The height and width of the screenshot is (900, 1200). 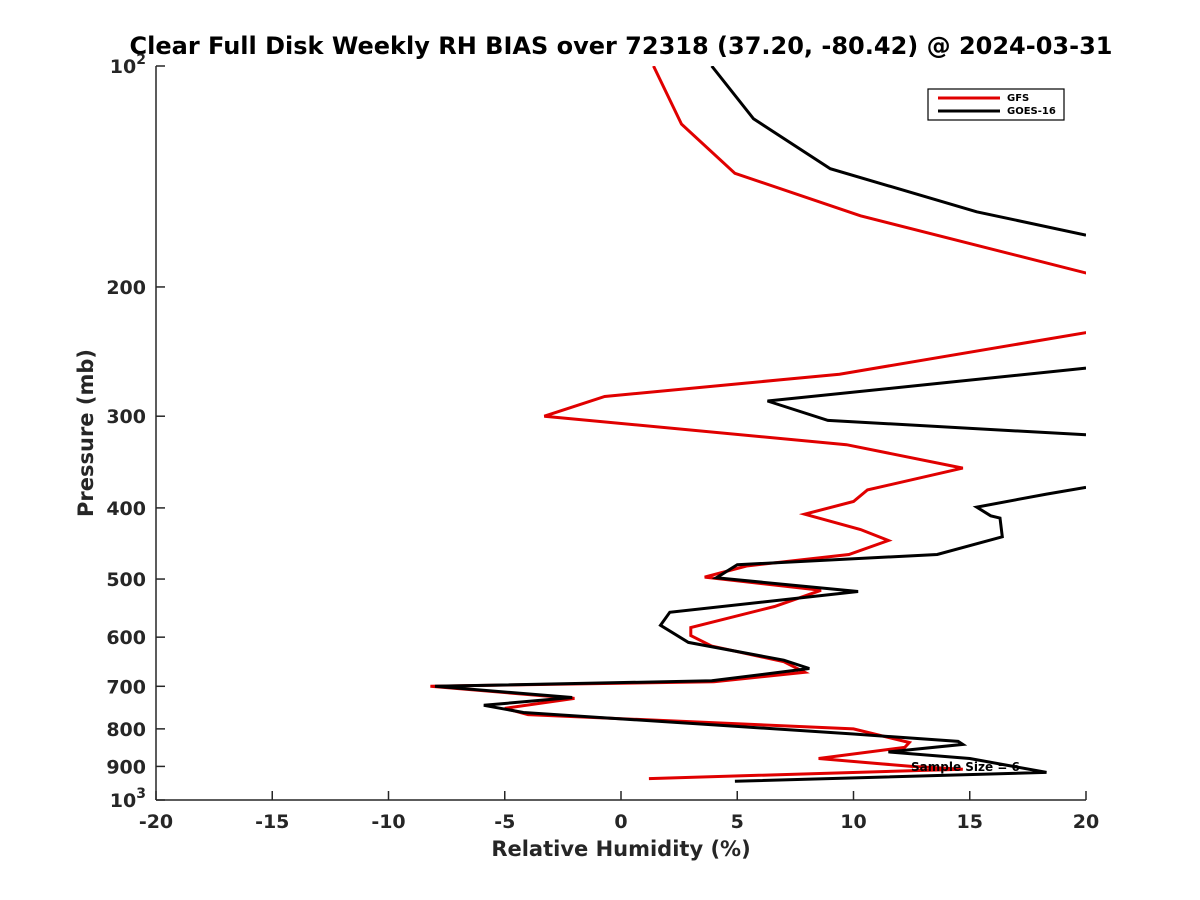 What do you see at coordinates (737, 822) in the screenshot?
I see `x-tick-label: 5` at bounding box center [737, 822].